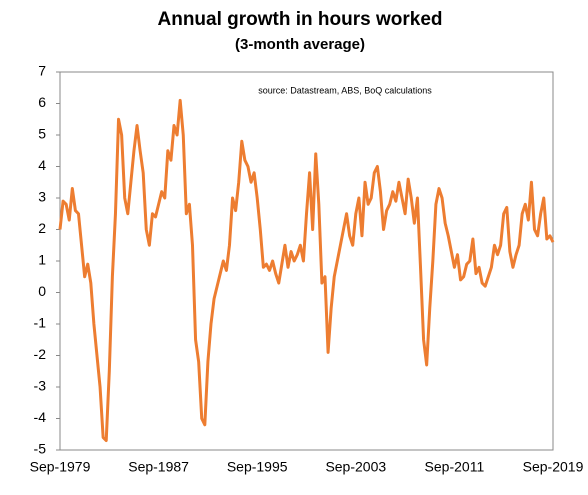 The image size is (588, 495). What do you see at coordinates (42, 260) in the screenshot?
I see `y-tick-label: 1` at bounding box center [42, 260].